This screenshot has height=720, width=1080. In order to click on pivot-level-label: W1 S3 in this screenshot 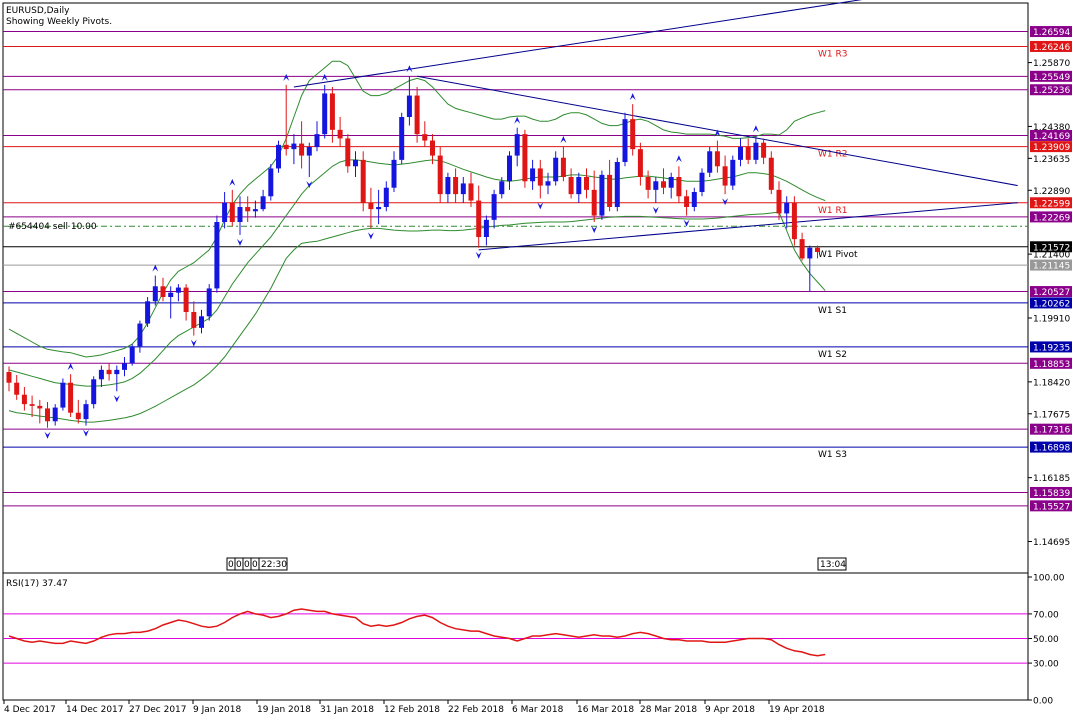, I will do `click(832, 455)`.